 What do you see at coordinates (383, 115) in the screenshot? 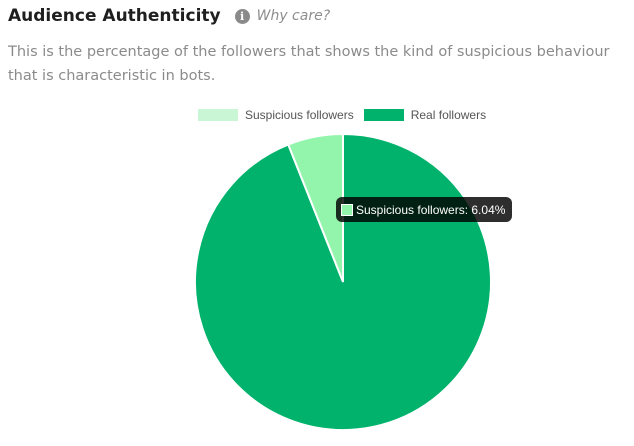
I see `legend-swatch-real` at bounding box center [383, 115].